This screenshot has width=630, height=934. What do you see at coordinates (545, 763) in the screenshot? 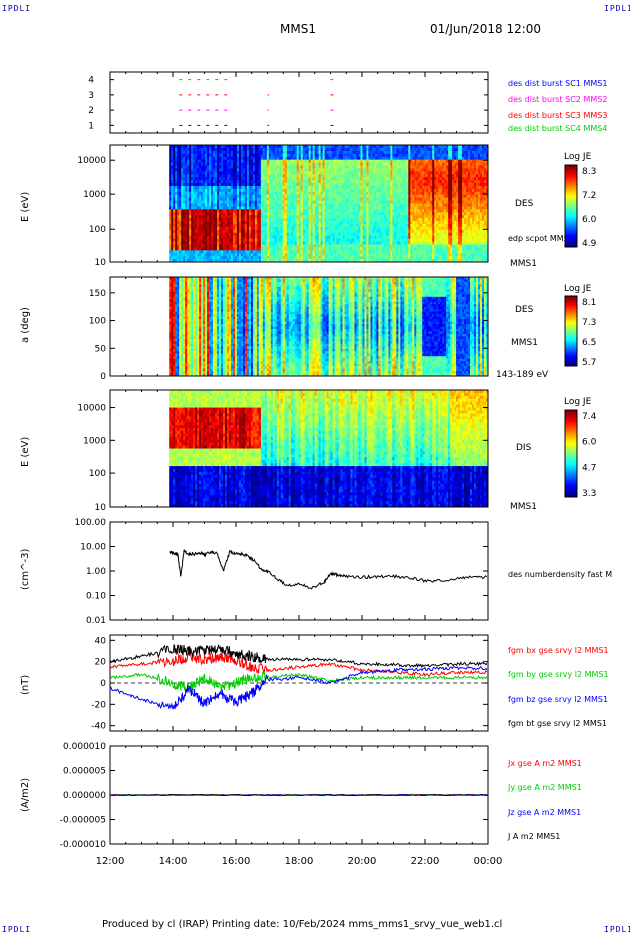
I see `legend-jx: Jx gse A m2 MMS1` at bounding box center [545, 763].